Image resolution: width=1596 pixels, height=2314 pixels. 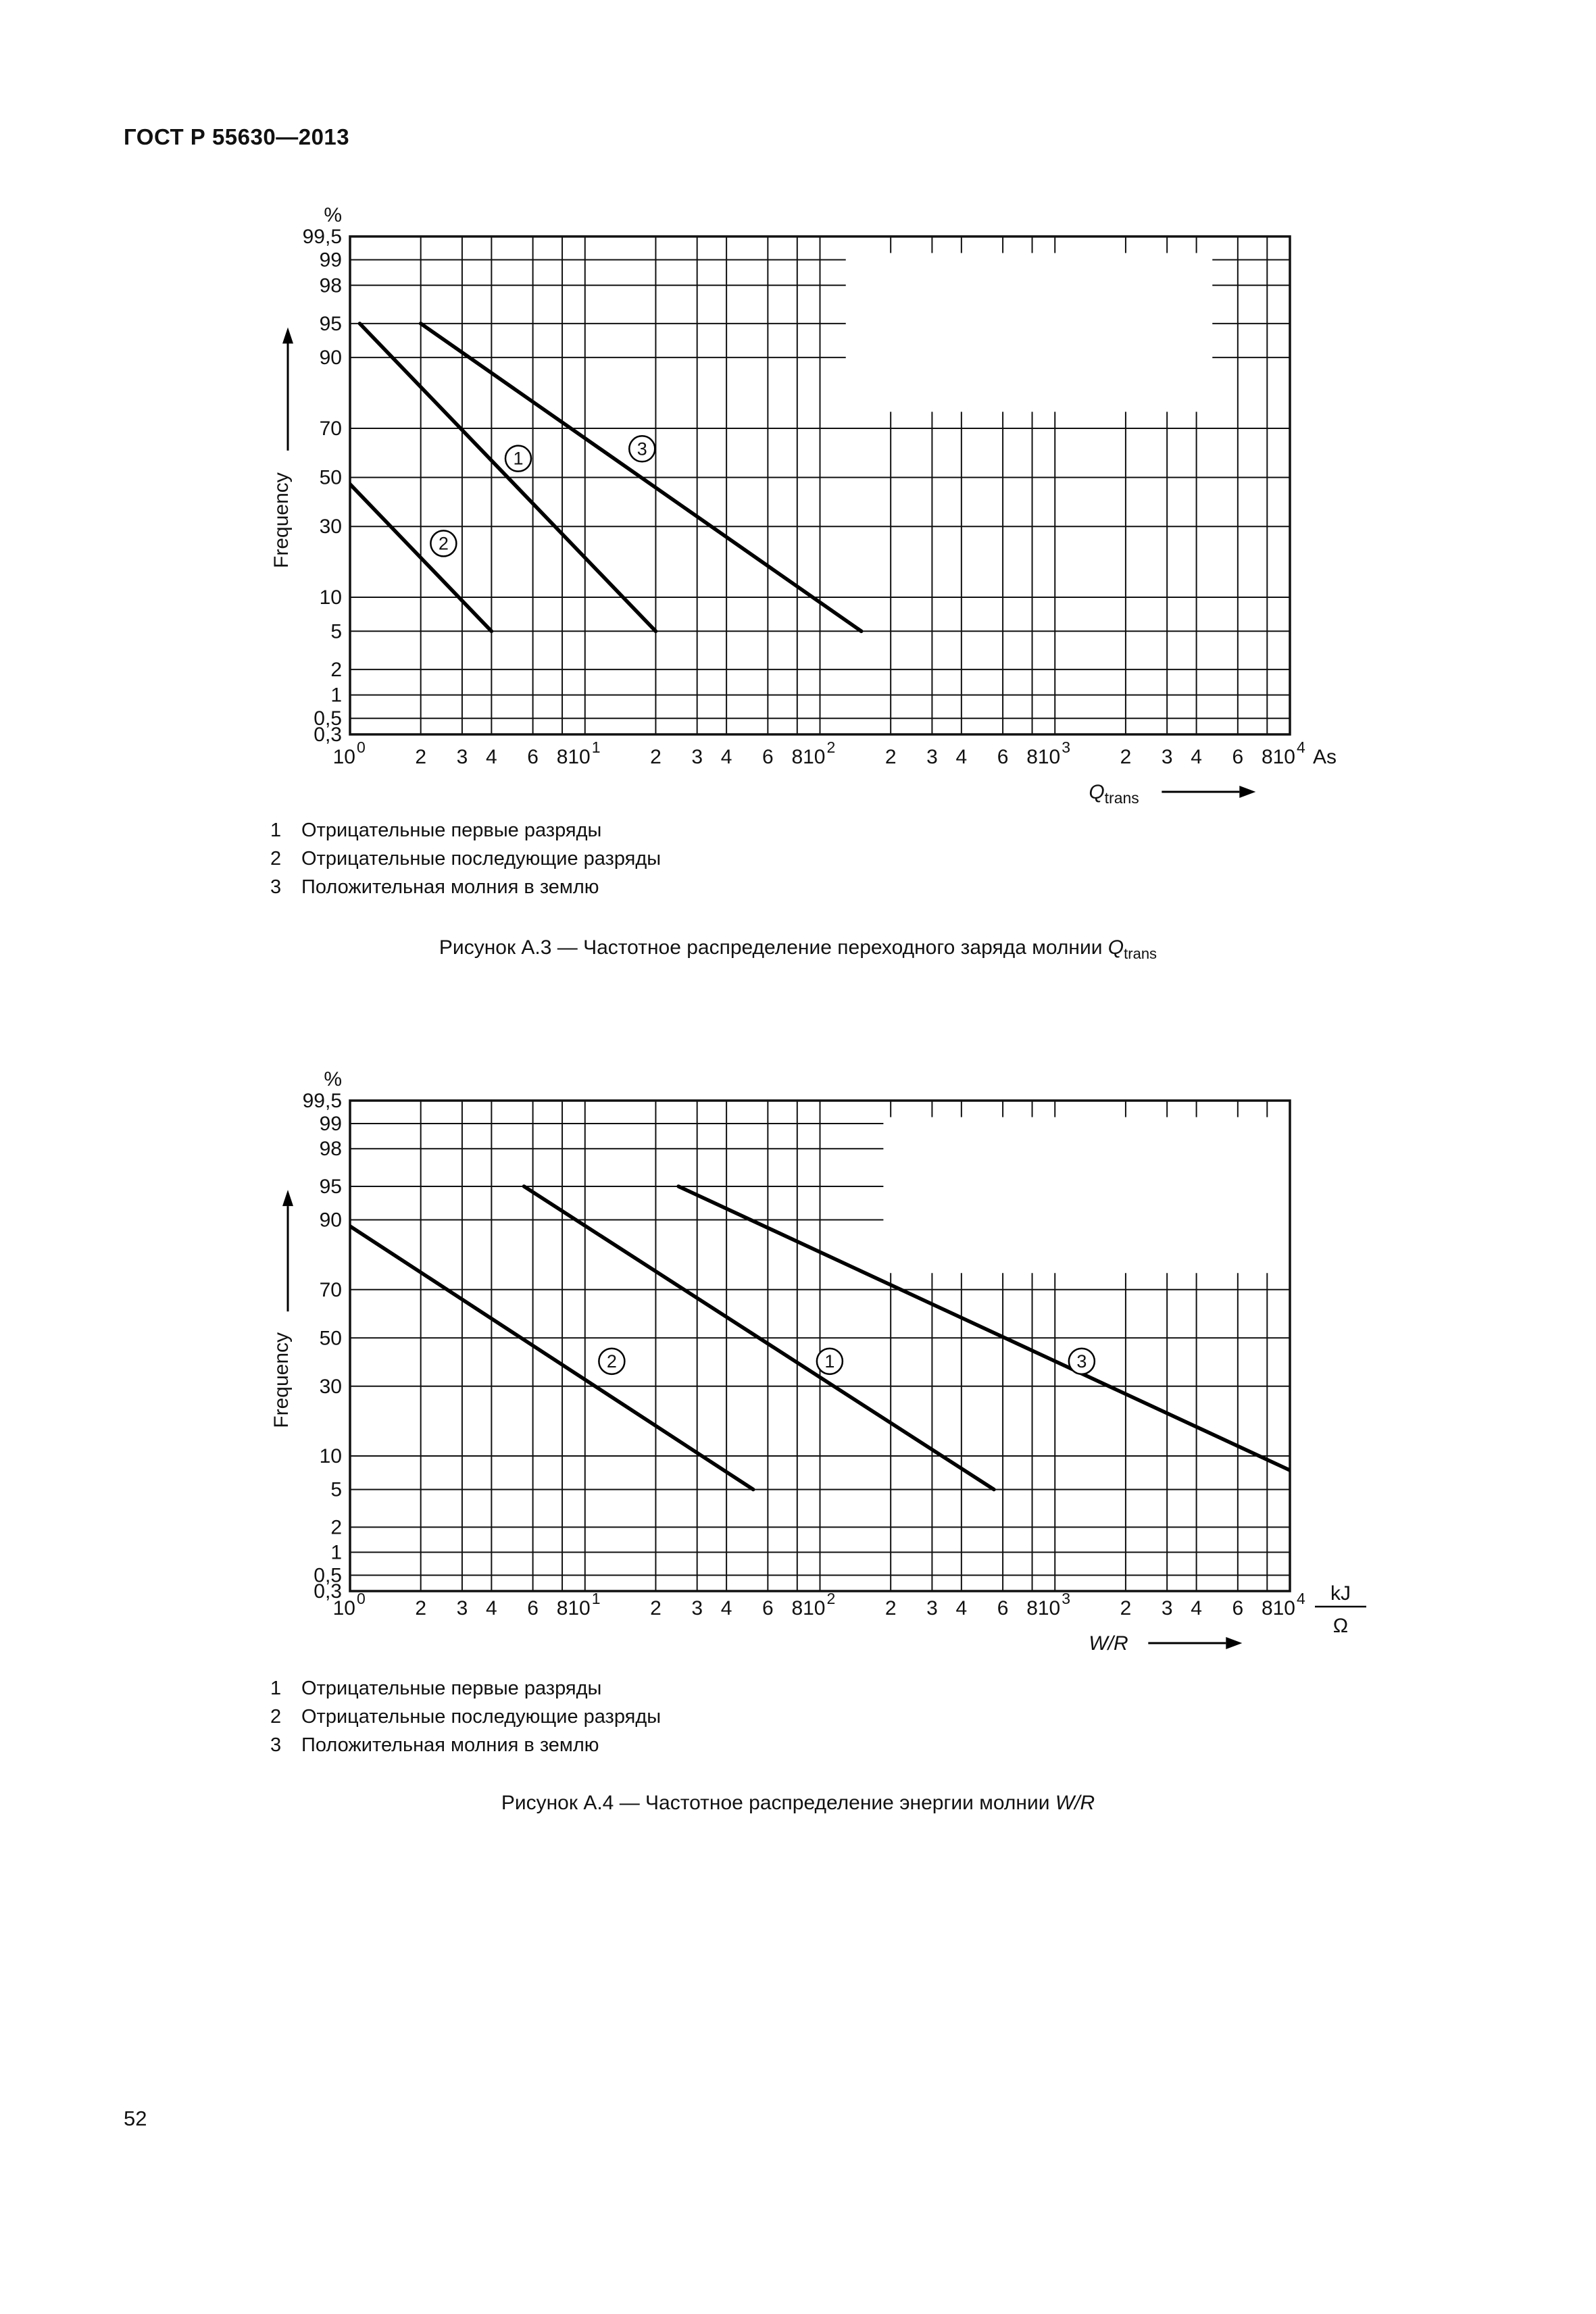 What do you see at coordinates (331, 1149) in the screenshot?
I see `svg-text: 98` at bounding box center [331, 1149].